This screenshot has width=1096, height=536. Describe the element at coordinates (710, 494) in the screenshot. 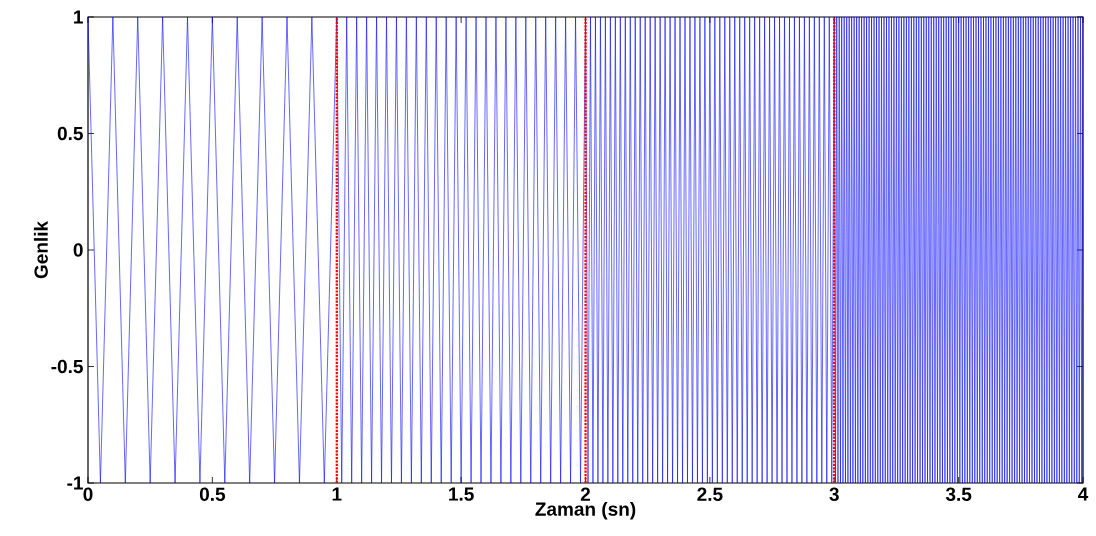

I see `x-tick-label: 2.5` at that location.